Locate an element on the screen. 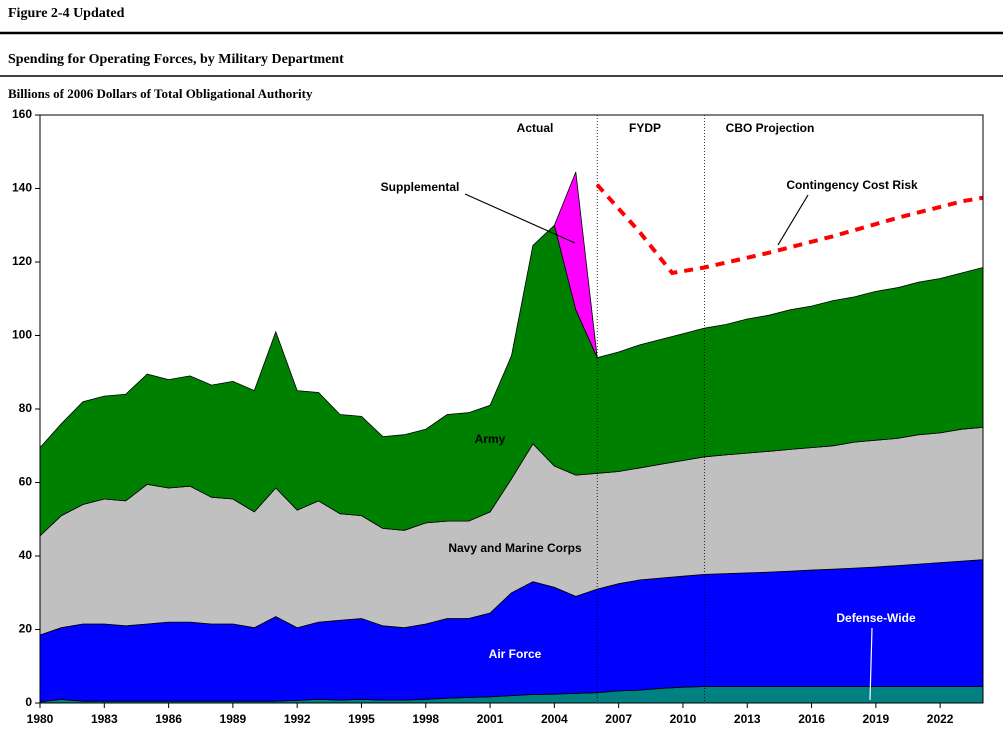  x-tick-label: 2007 is located at coordinates (618, 719).